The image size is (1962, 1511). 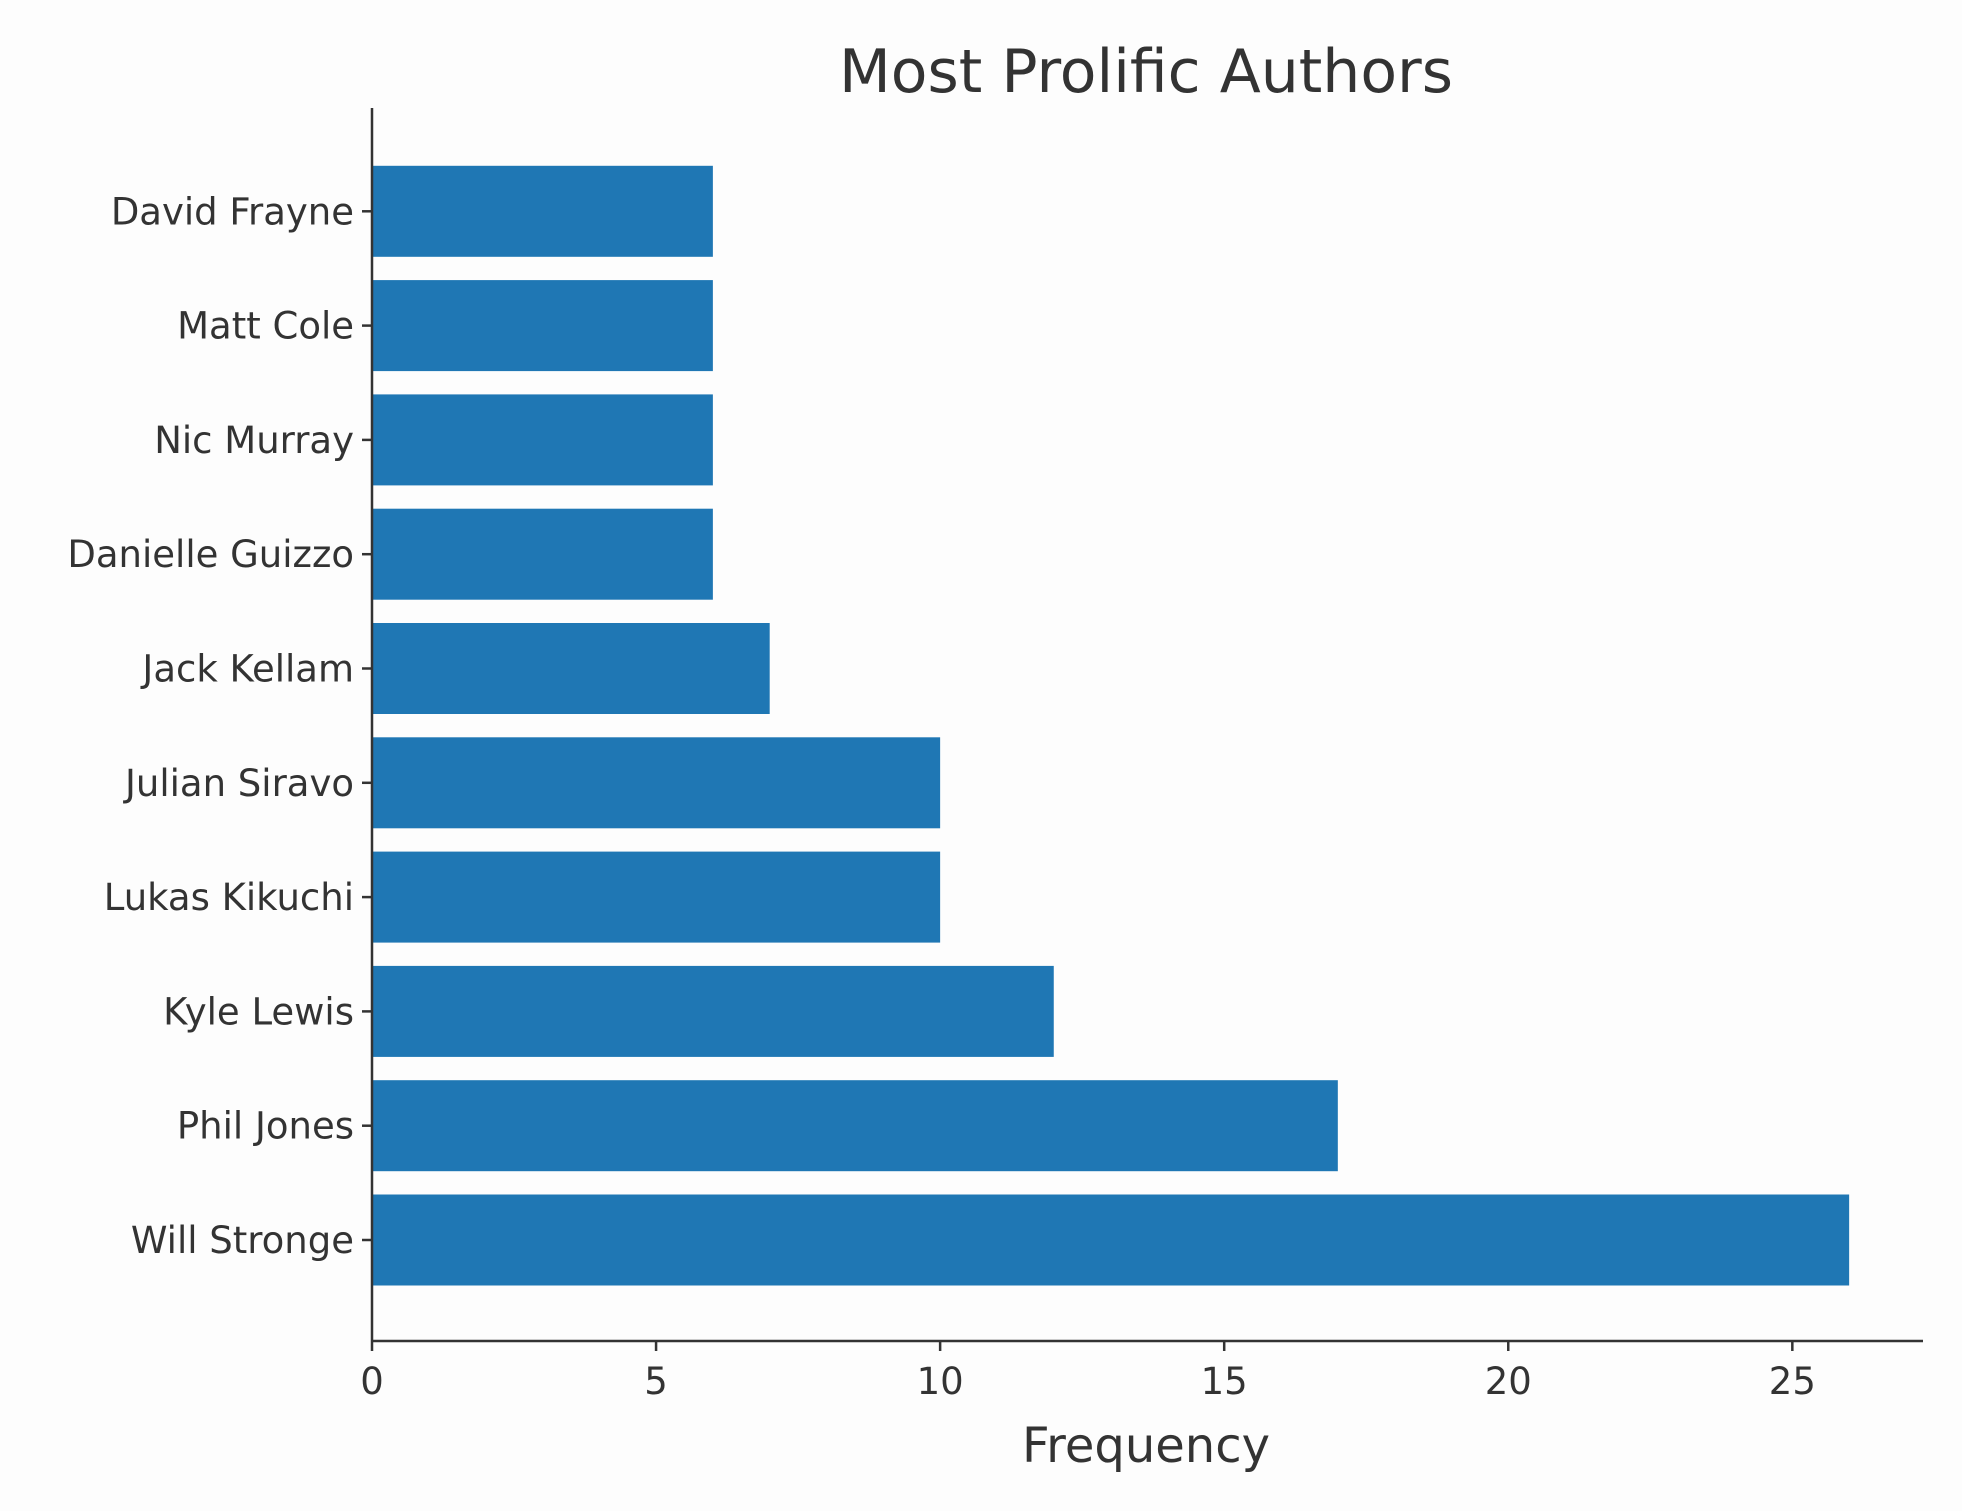 What do you see at coordinates (242, 1240) in the screenshot?
I see `y-tick-label: Will Stronge` at bounding box center [242, 1240].